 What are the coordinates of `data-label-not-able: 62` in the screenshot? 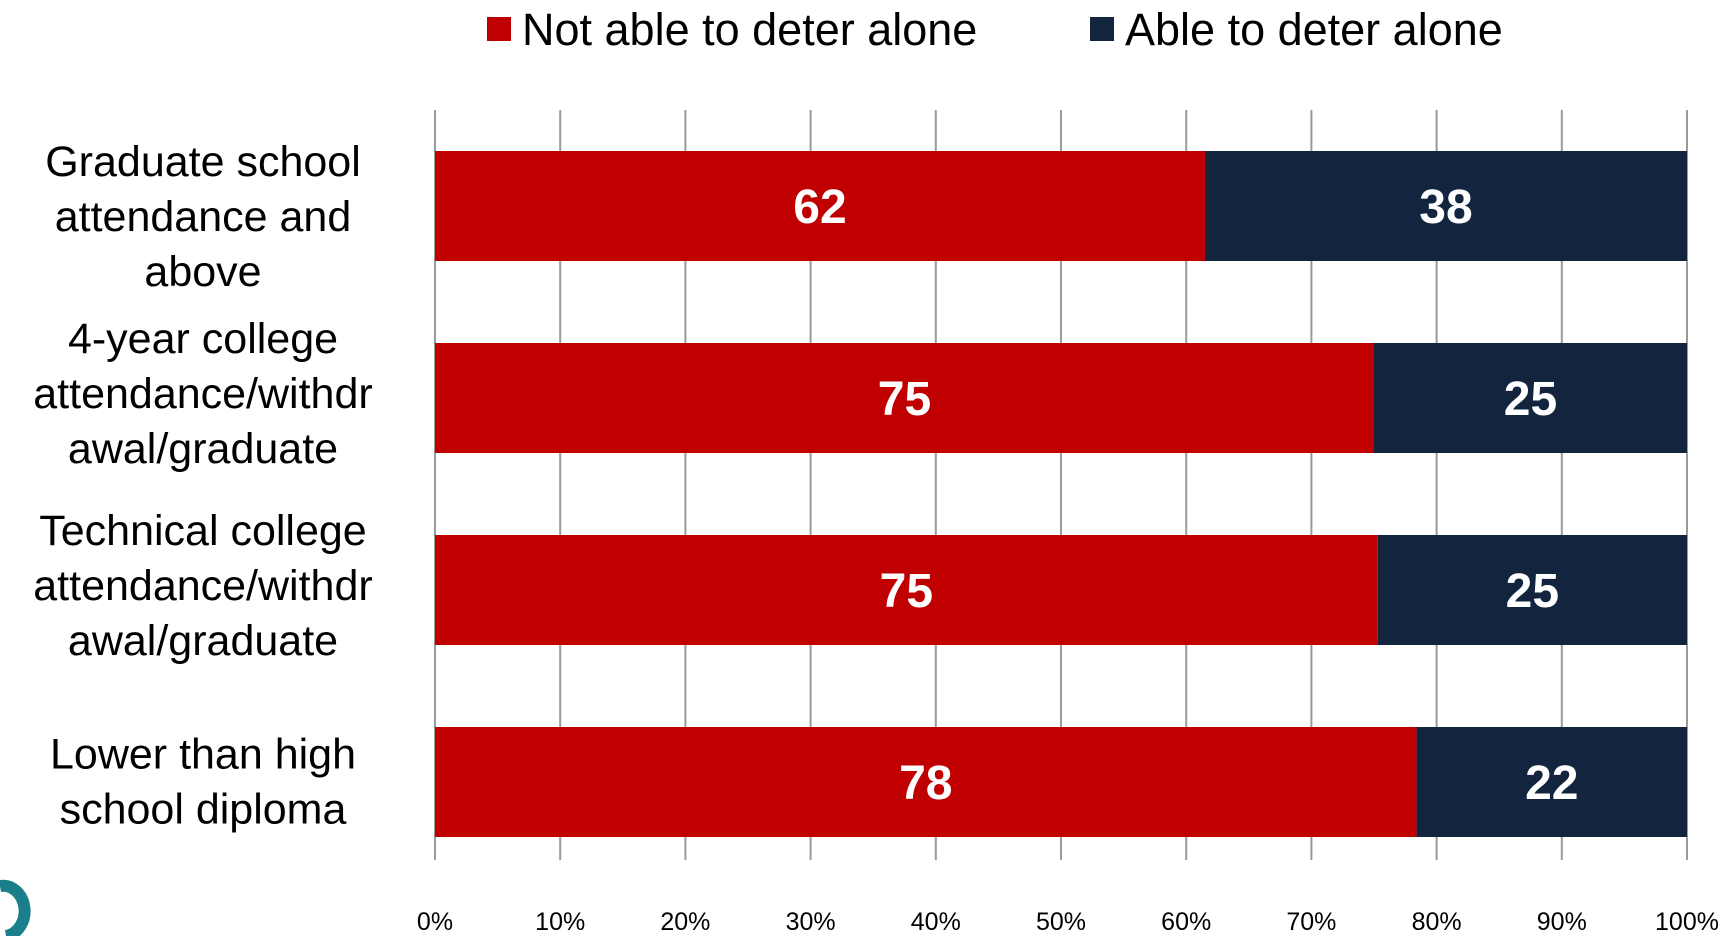 It's located at (819, 207).